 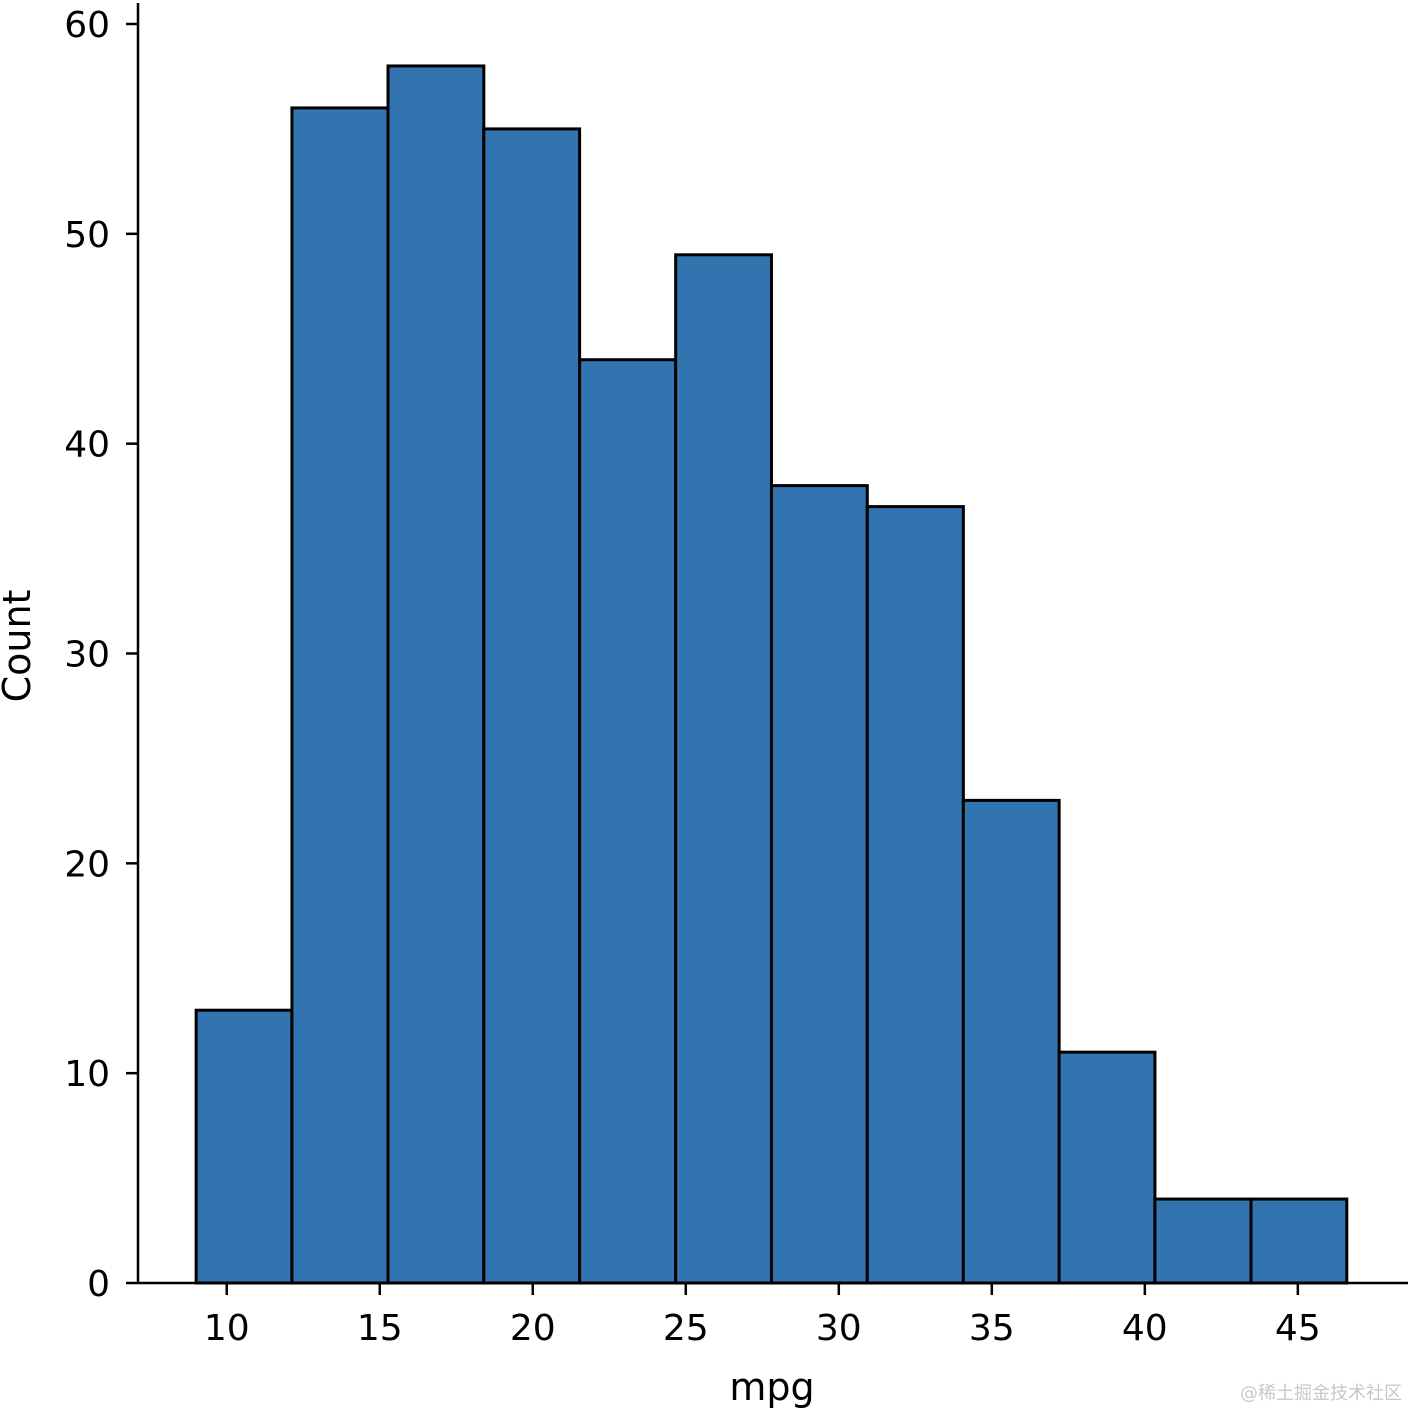 What do you see at coordinates (1321, 1393) in the screenshot?
I see `watermark-text: @稀土掘金技术社区` at bounding box center [1321, 1393].